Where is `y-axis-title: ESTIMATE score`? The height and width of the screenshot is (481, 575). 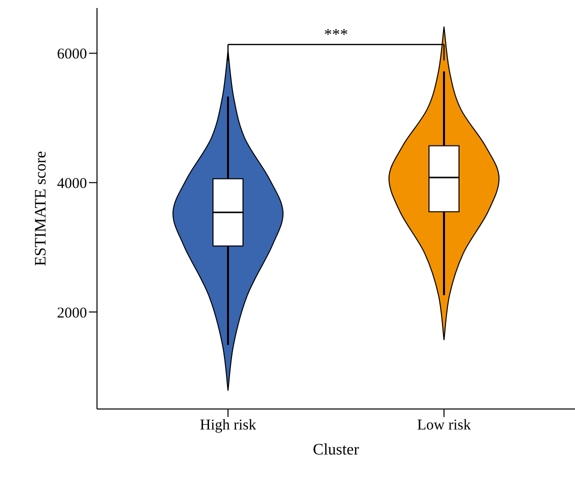
y-axis-title: ESTIMATE score is located at coordinates (41, 208).